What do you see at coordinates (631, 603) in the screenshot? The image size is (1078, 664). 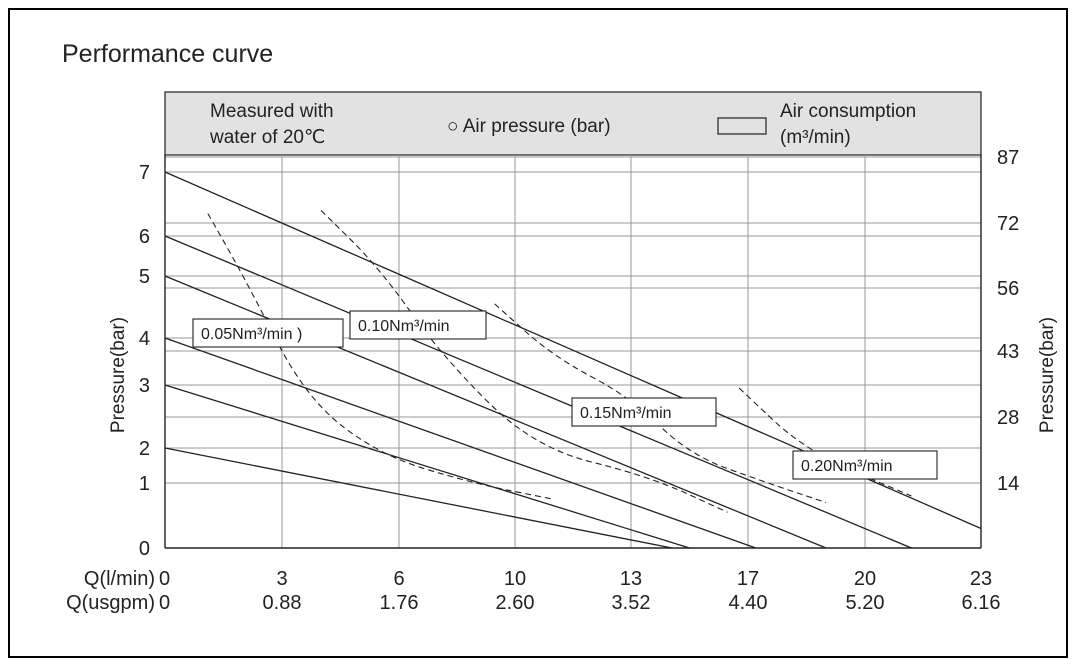 I see `x-tick-label: 3.52` at bounding box center [631, 603].